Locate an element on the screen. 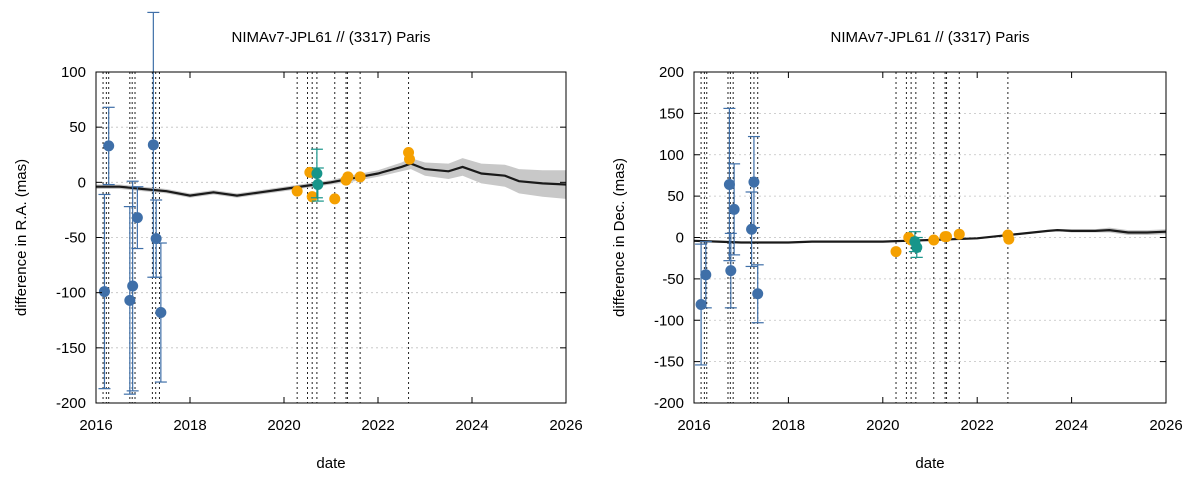 This screenshot has width=1200, height=480. chart-2-x-tick-label: 2022 is located at coordinates (977, 425).